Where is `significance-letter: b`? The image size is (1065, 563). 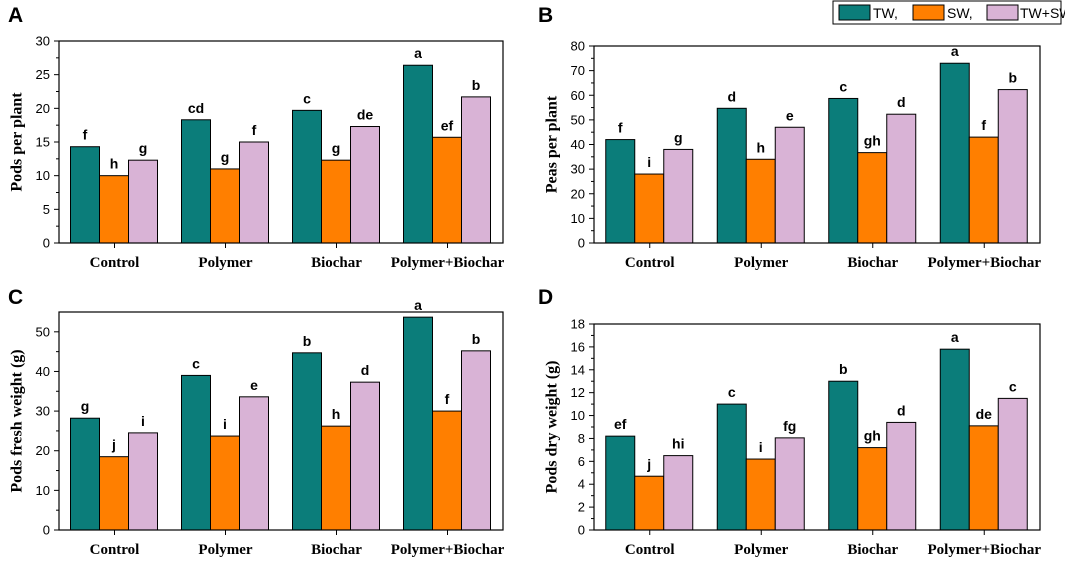
significance-letter: b is located at coordinates (476, 339).